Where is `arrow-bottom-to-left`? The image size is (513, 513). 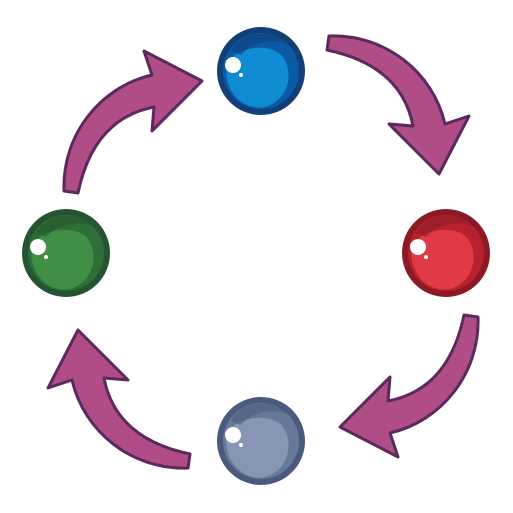 arrow-bottom-to-left is located at coordinates (119, 399).